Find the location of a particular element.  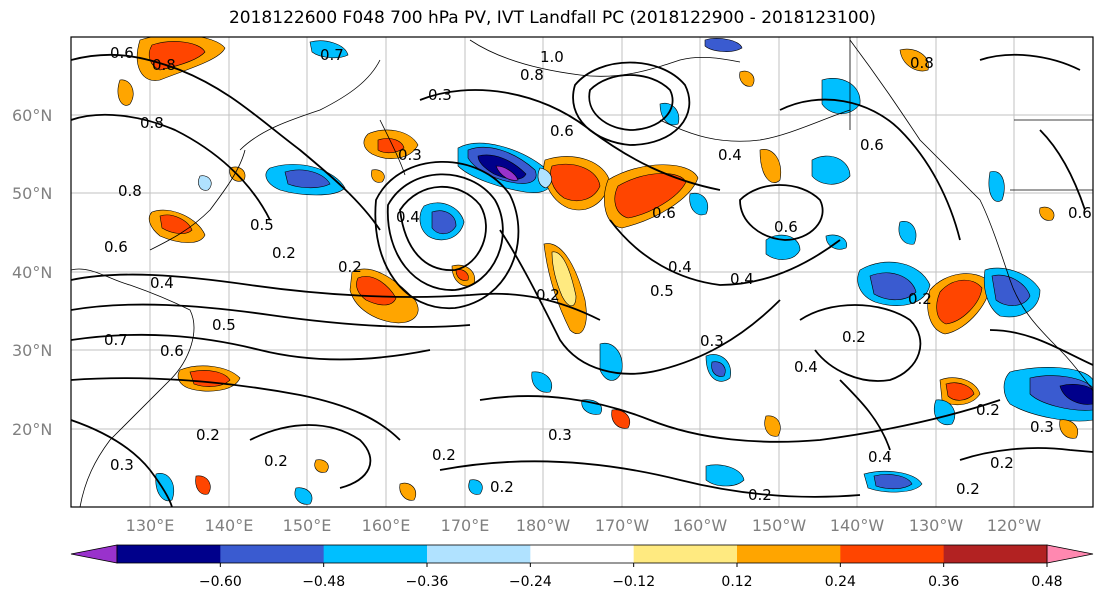

lon-label: 150°E is located at coordinates (307, 525).